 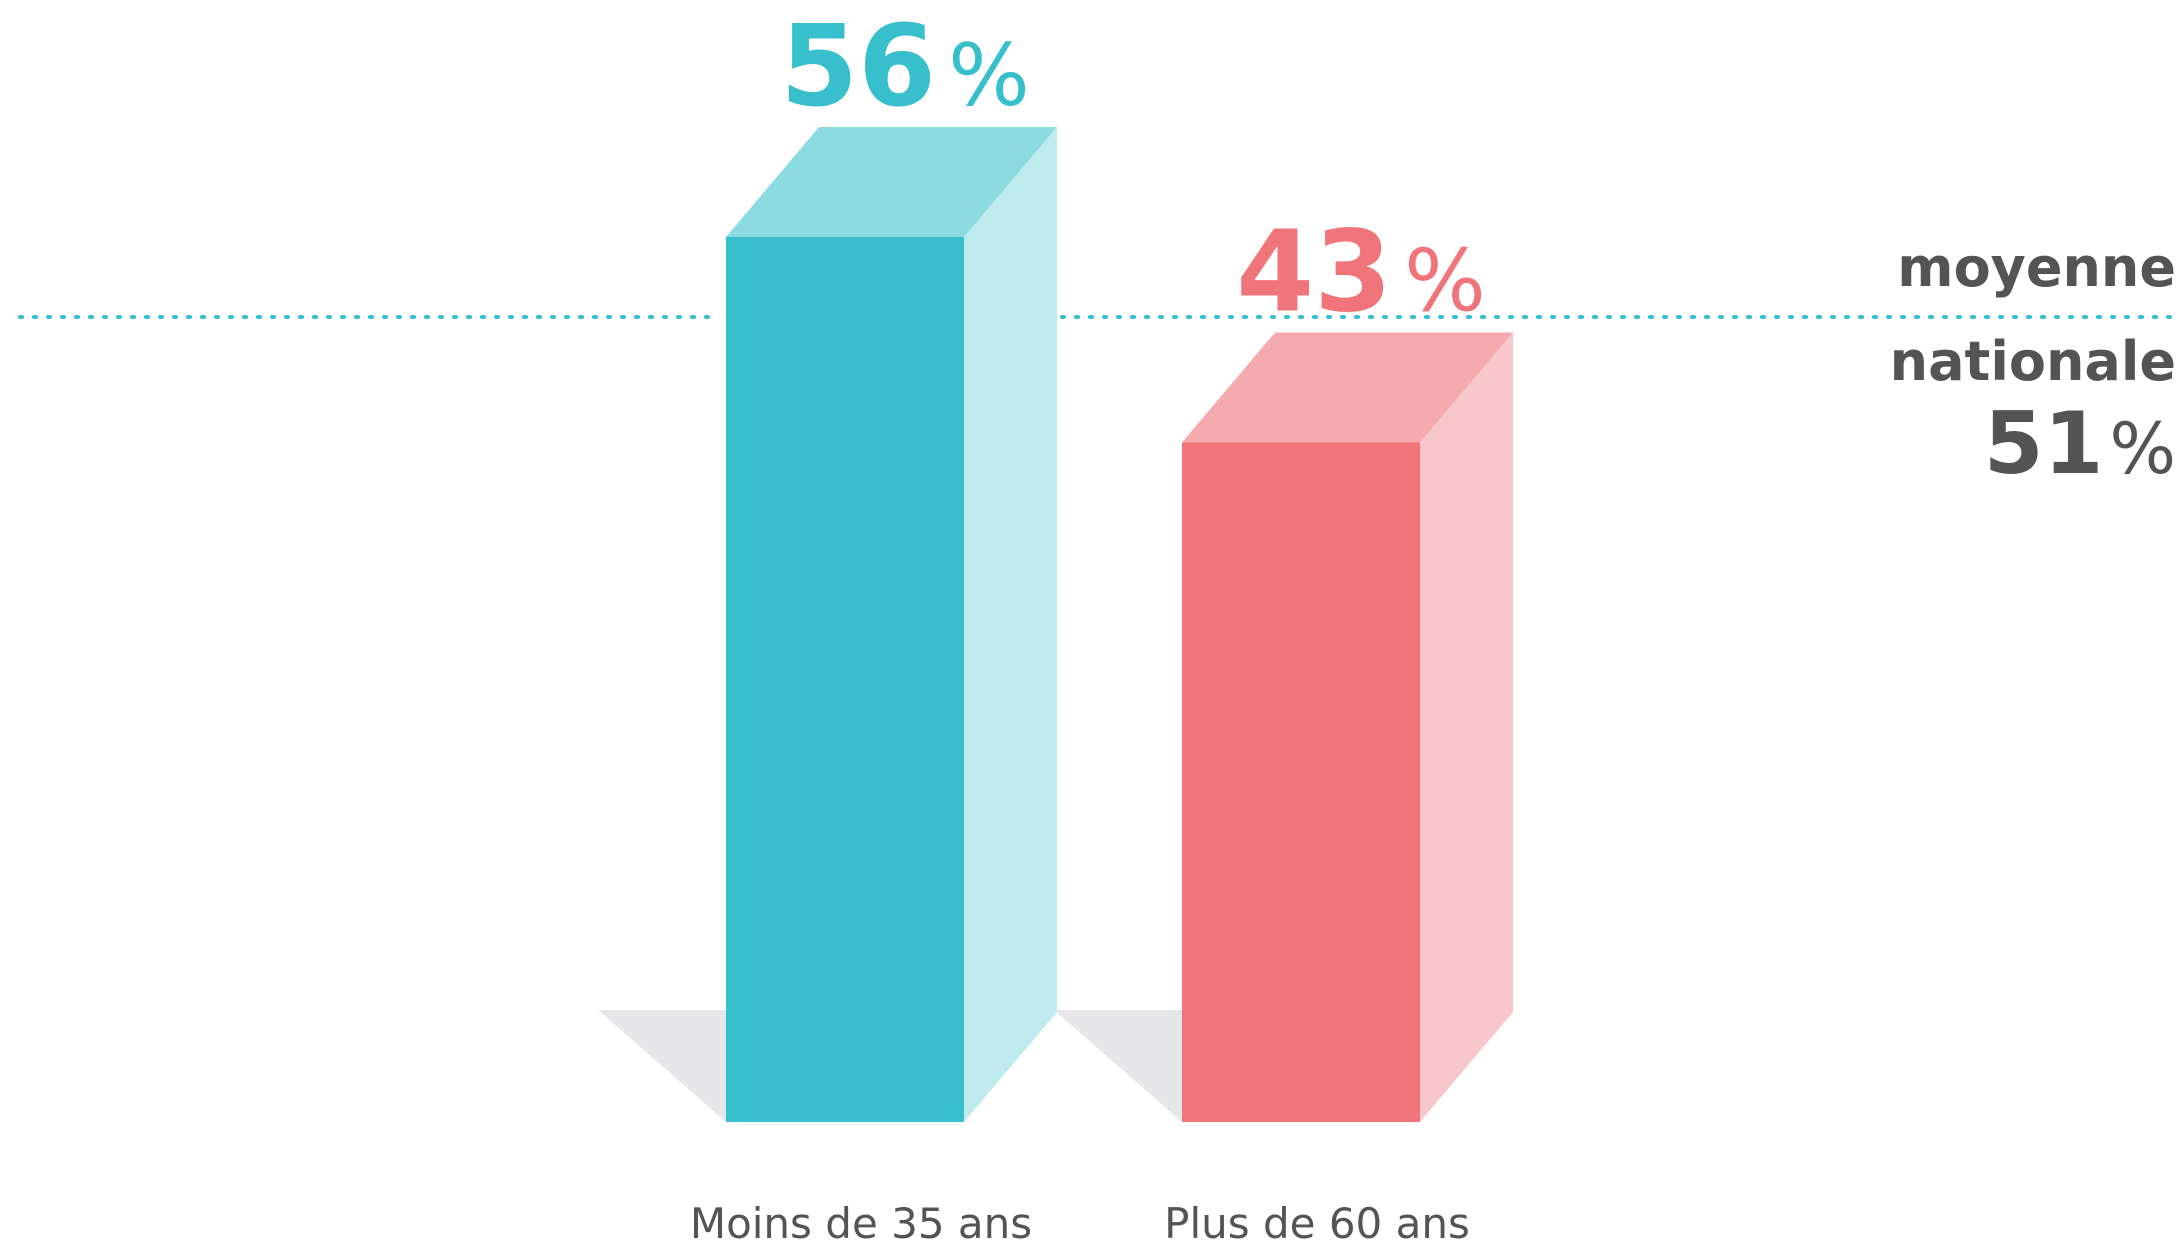 What do you see at coordinates (890, 1066) in the screenshot?
I see `bar-shadows` at bounding box center [890, 1066].